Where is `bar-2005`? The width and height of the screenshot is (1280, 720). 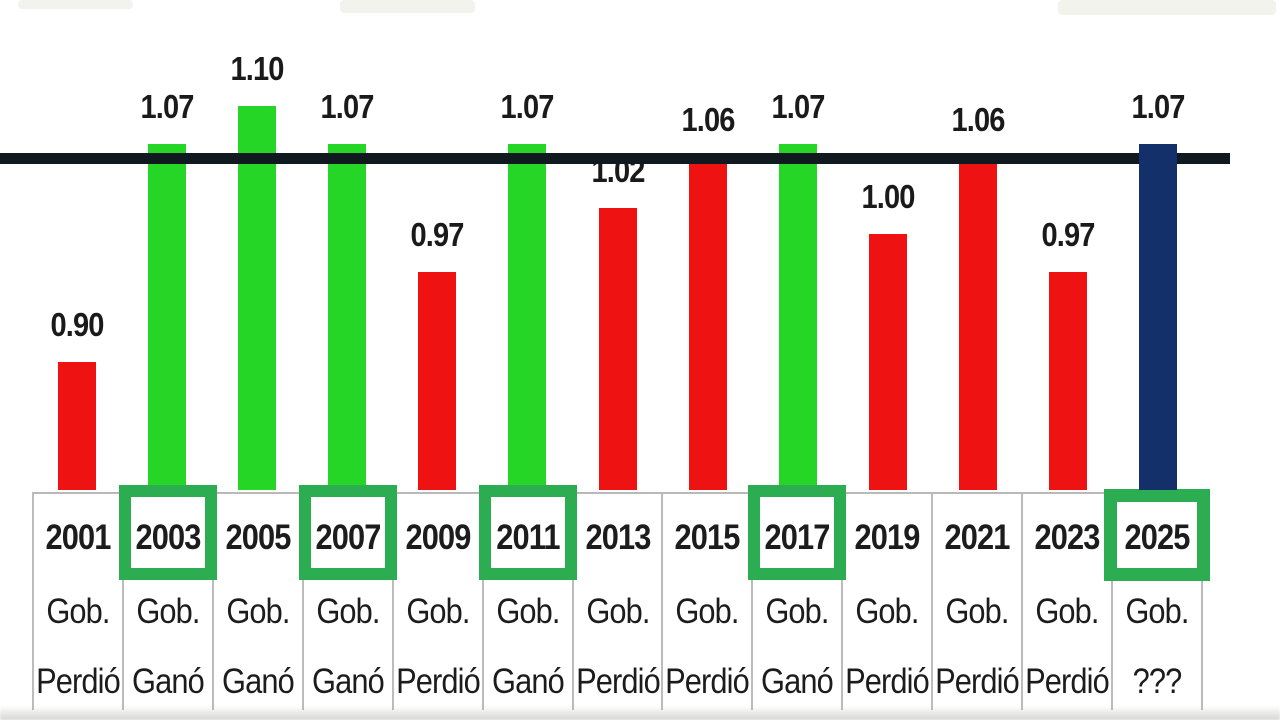
bar-2005 is located at coordinates (257, 298).